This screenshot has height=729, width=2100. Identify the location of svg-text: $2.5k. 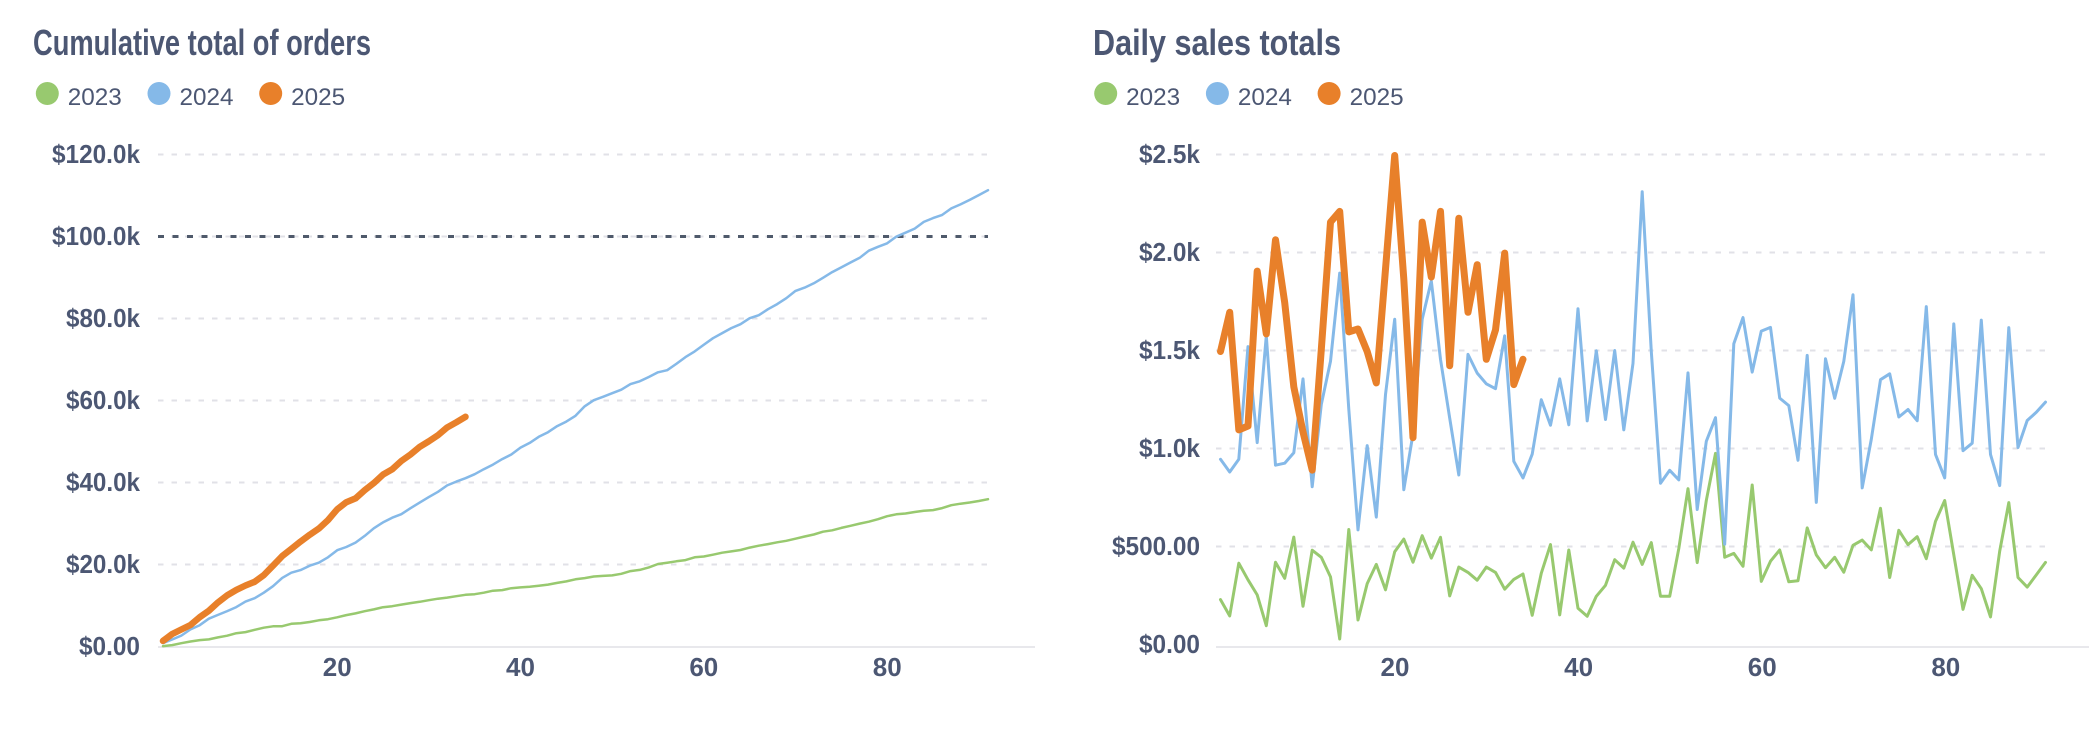
(1169, 154).